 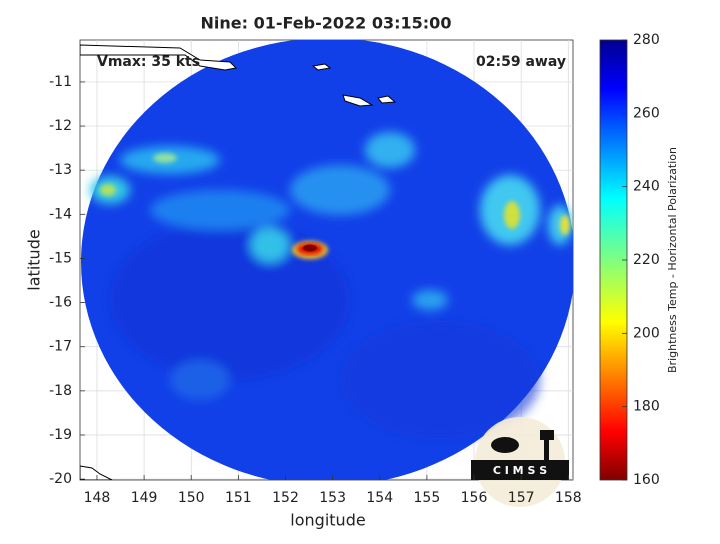 I want to click on x-tick-label: 156, so click(x=474, y=498).